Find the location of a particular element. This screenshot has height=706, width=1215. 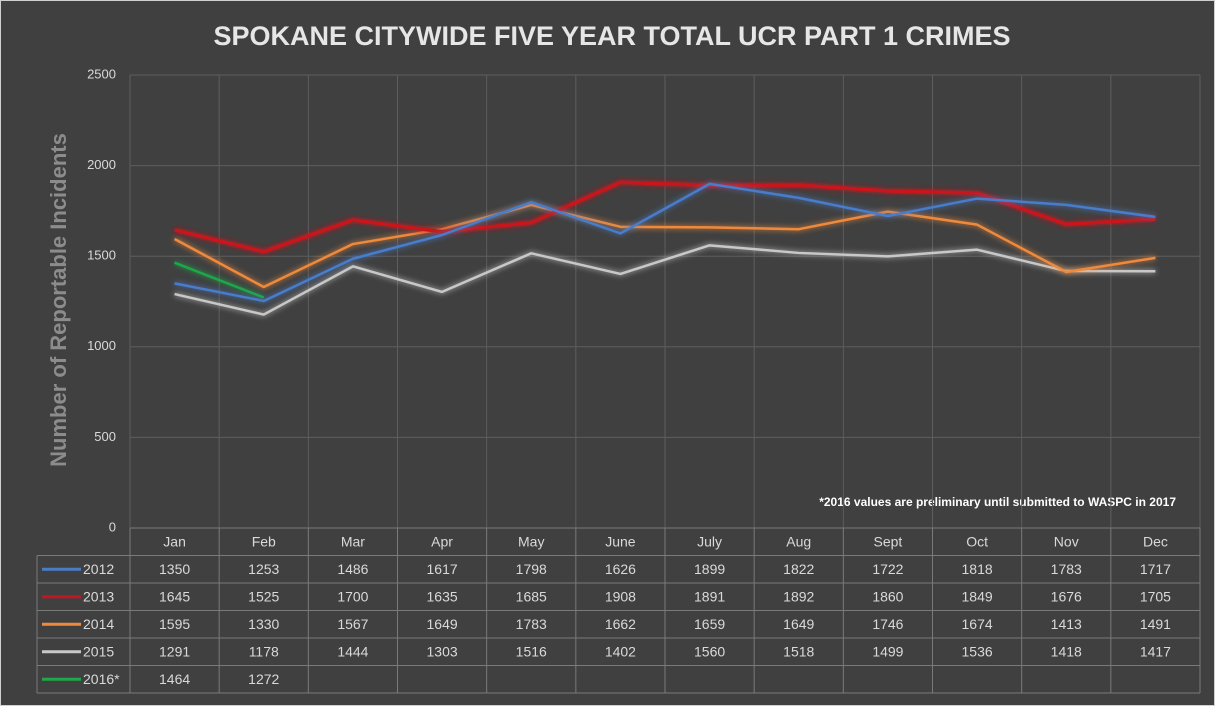

table-value: 1499 is located at coordinates (887, 651).